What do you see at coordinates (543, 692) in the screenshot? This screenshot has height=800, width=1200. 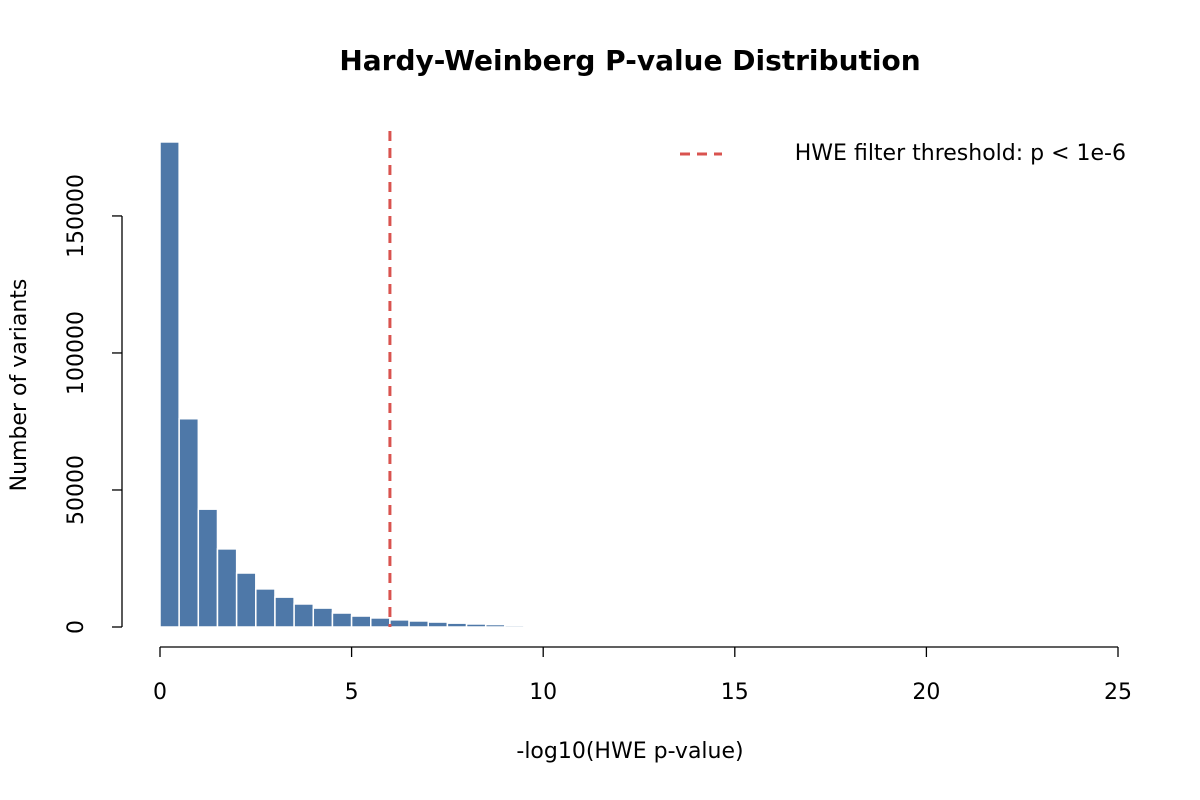 I see `x-tick-label: 10` at bounding box center [543, 692].